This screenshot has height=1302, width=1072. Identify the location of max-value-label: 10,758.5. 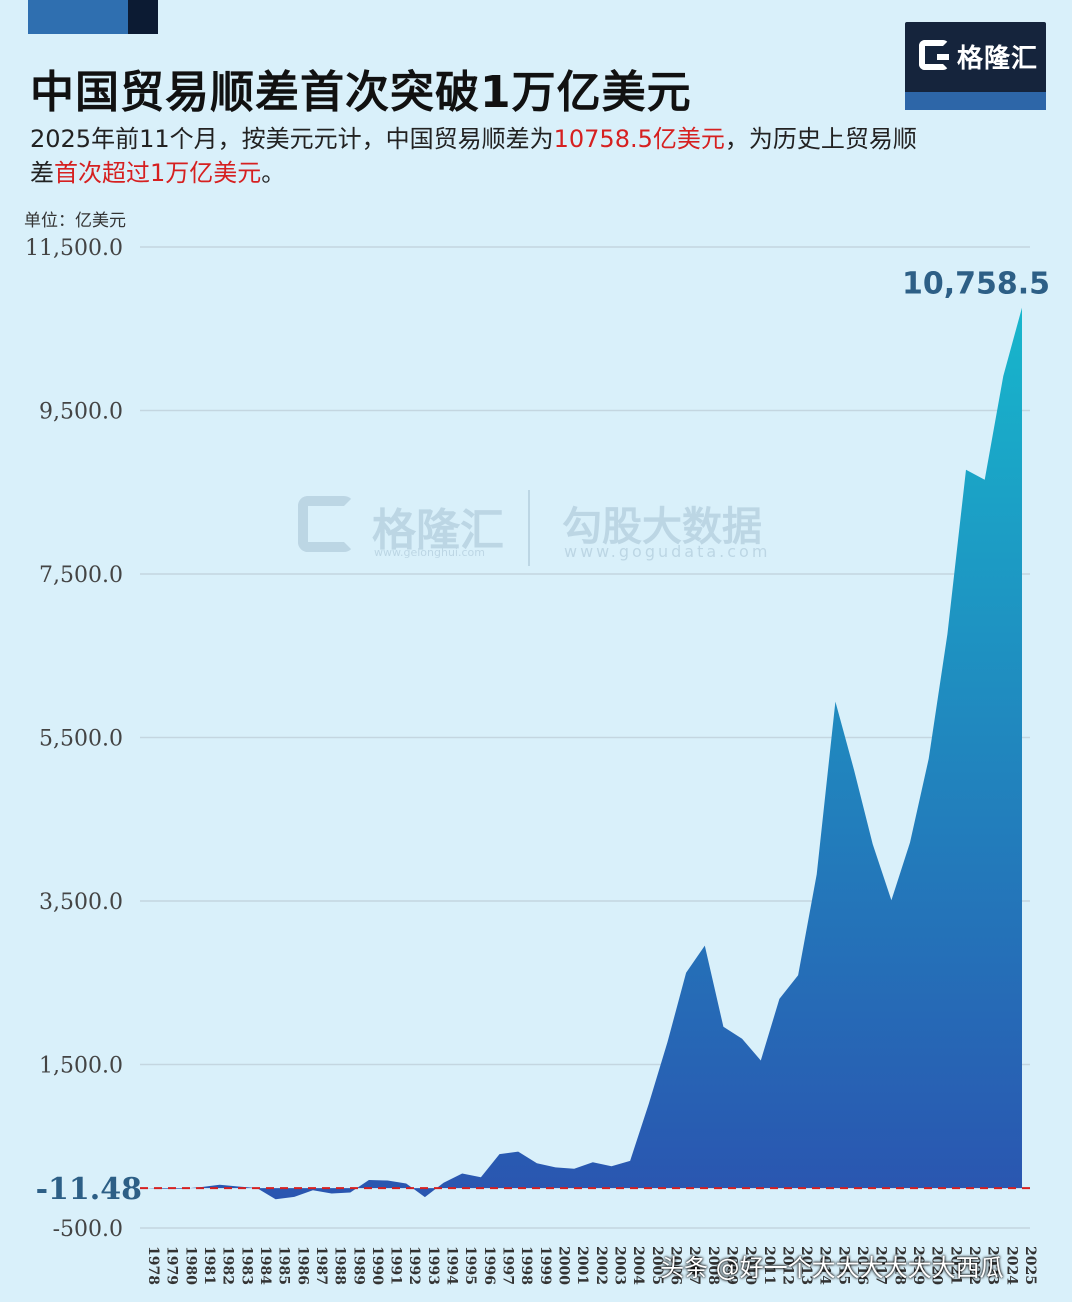
(976, 284).